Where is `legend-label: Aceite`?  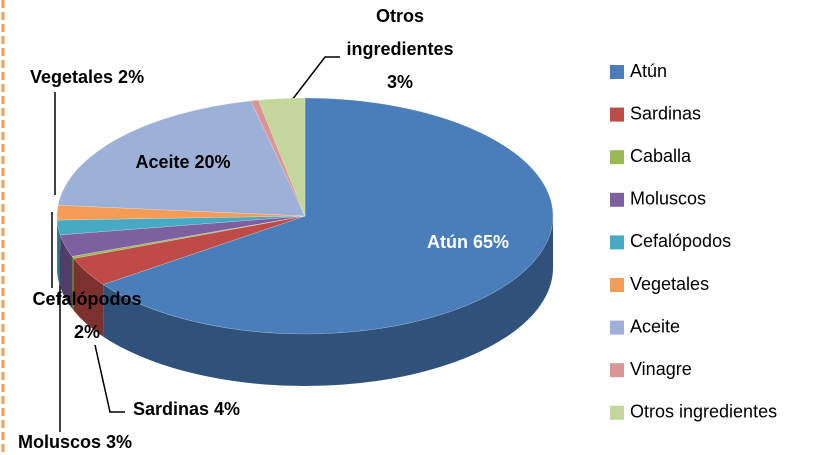 legend-label: Aceite is located at coordinates (655, 326).